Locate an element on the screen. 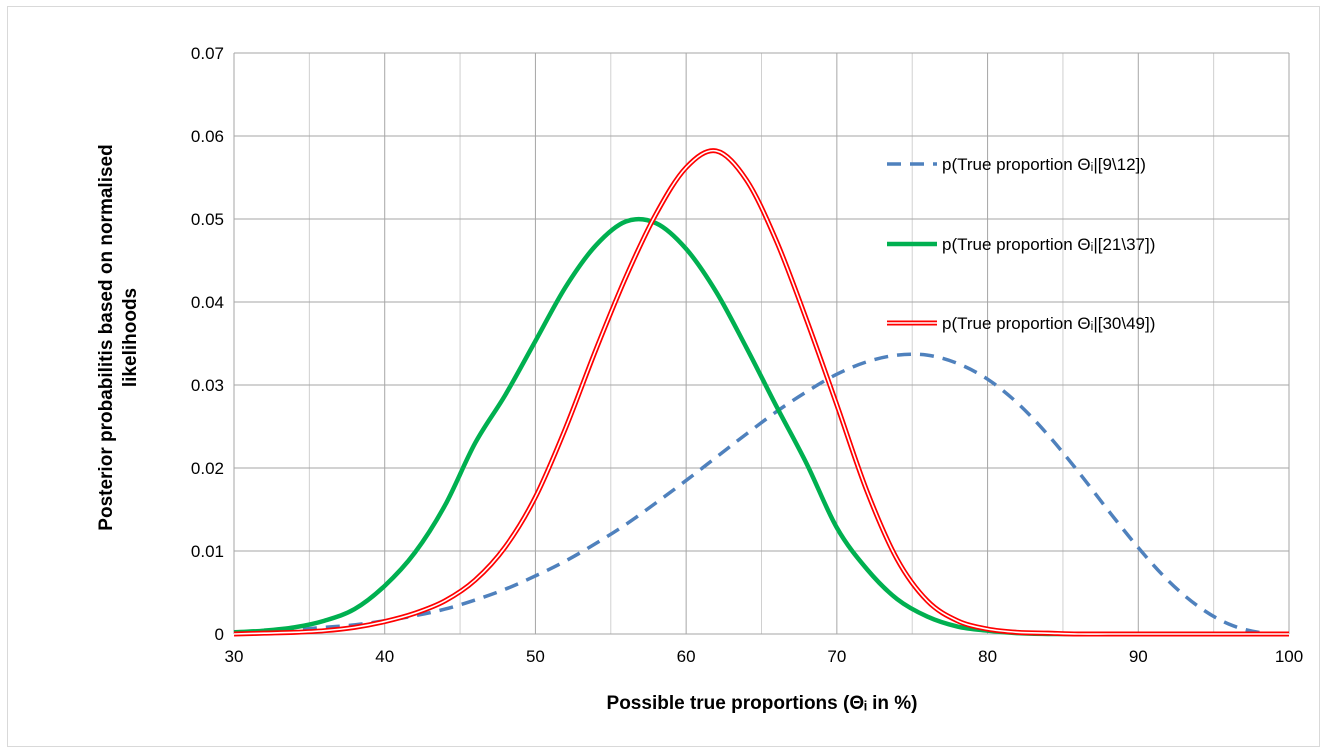  x-tick-label: 90 is located at coordinates (1138, 656).